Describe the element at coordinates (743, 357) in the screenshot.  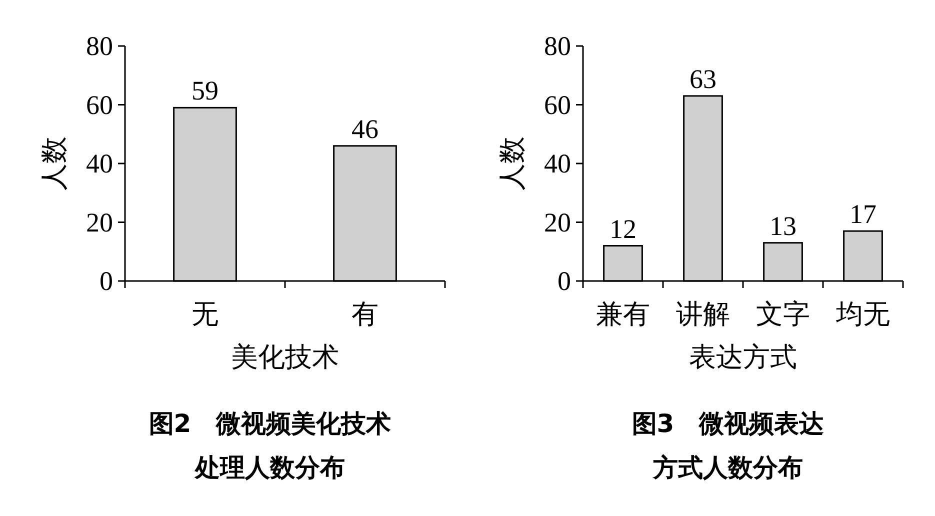
I see `x-axis-title: 表达方式` at that location.